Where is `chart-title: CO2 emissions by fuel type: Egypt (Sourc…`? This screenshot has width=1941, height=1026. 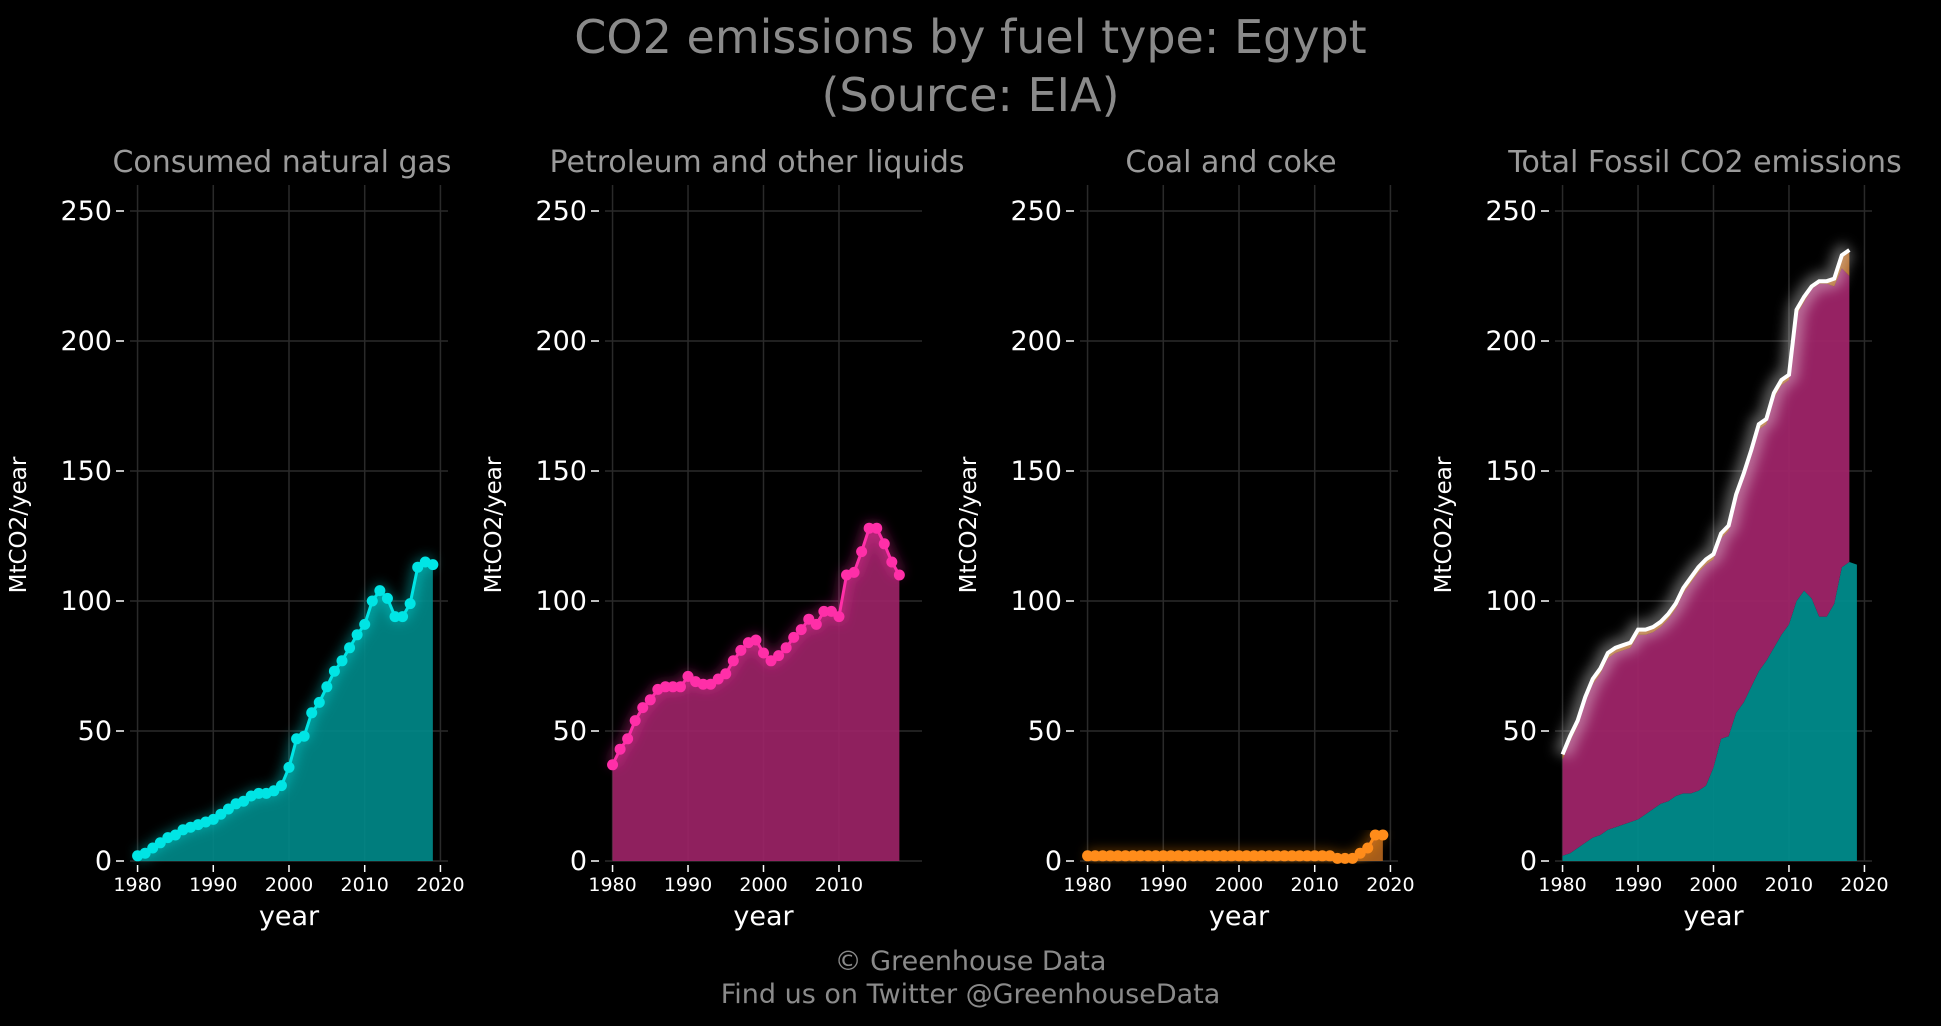
chart-title: CO2 emissions by fuel type: Egypt (Sourc… is located at coordinates (970, 66).